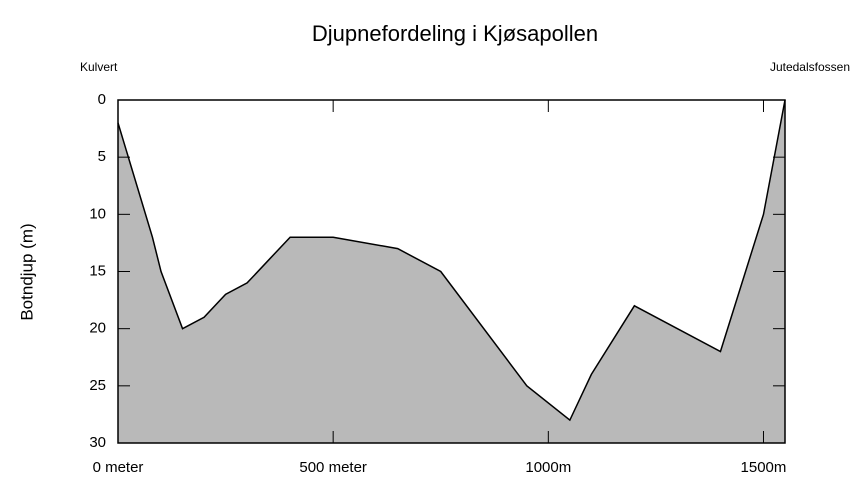 The image size is (853, 498). I want to click on y-tick-label: 5, so click(102, 156).